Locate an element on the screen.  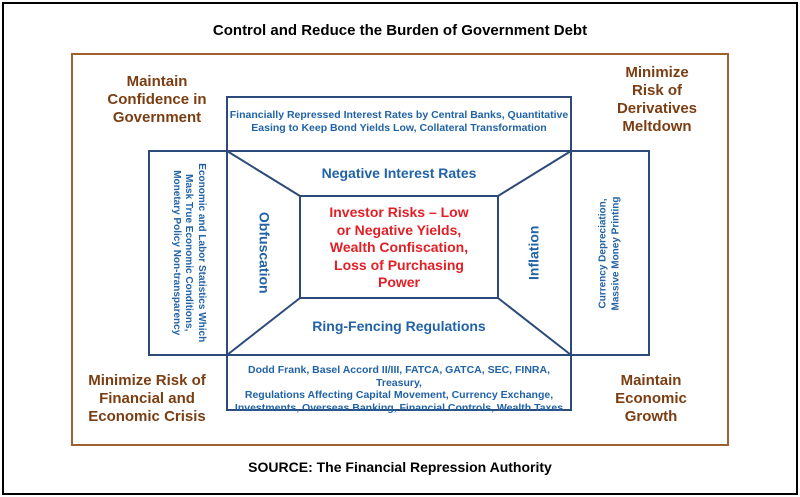
trapezoid-top-label: Negative Interest Rates is located at coordinates (399, 173).